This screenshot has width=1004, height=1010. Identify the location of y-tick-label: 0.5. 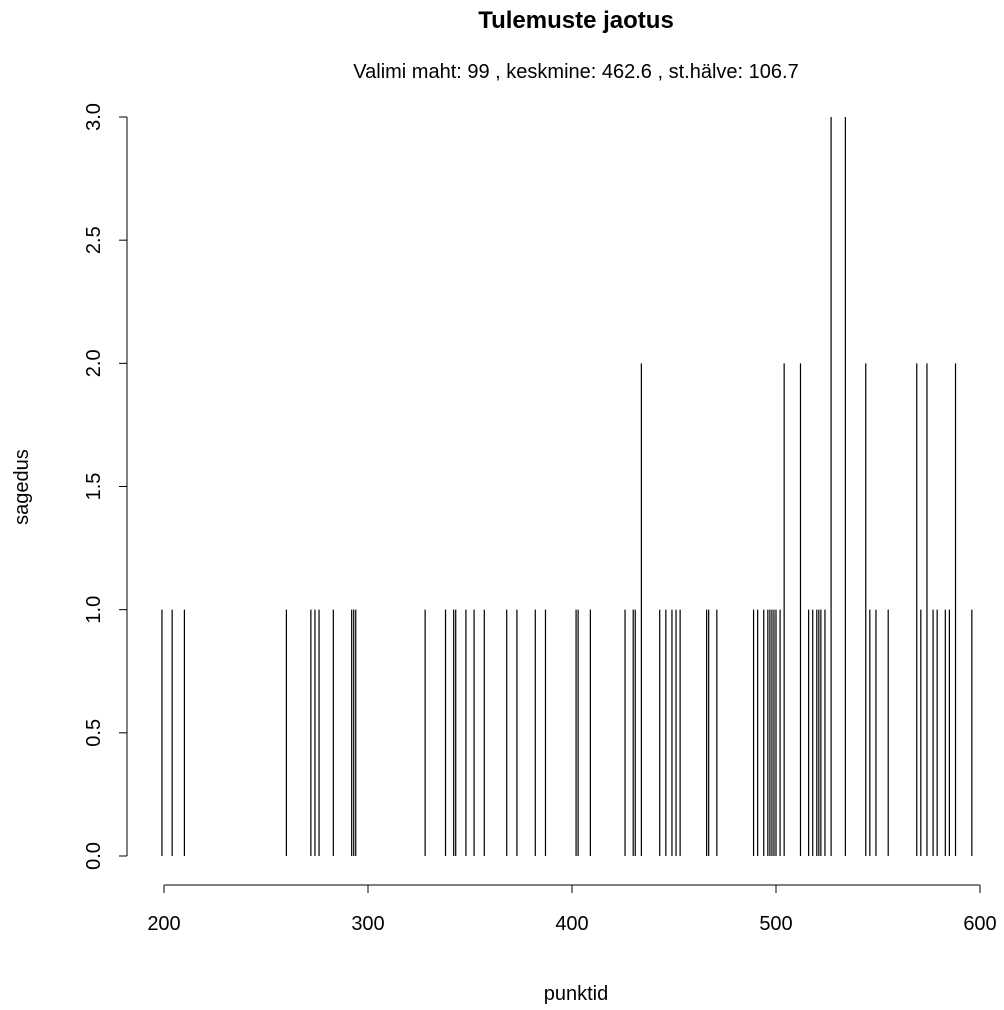
(94, 733).